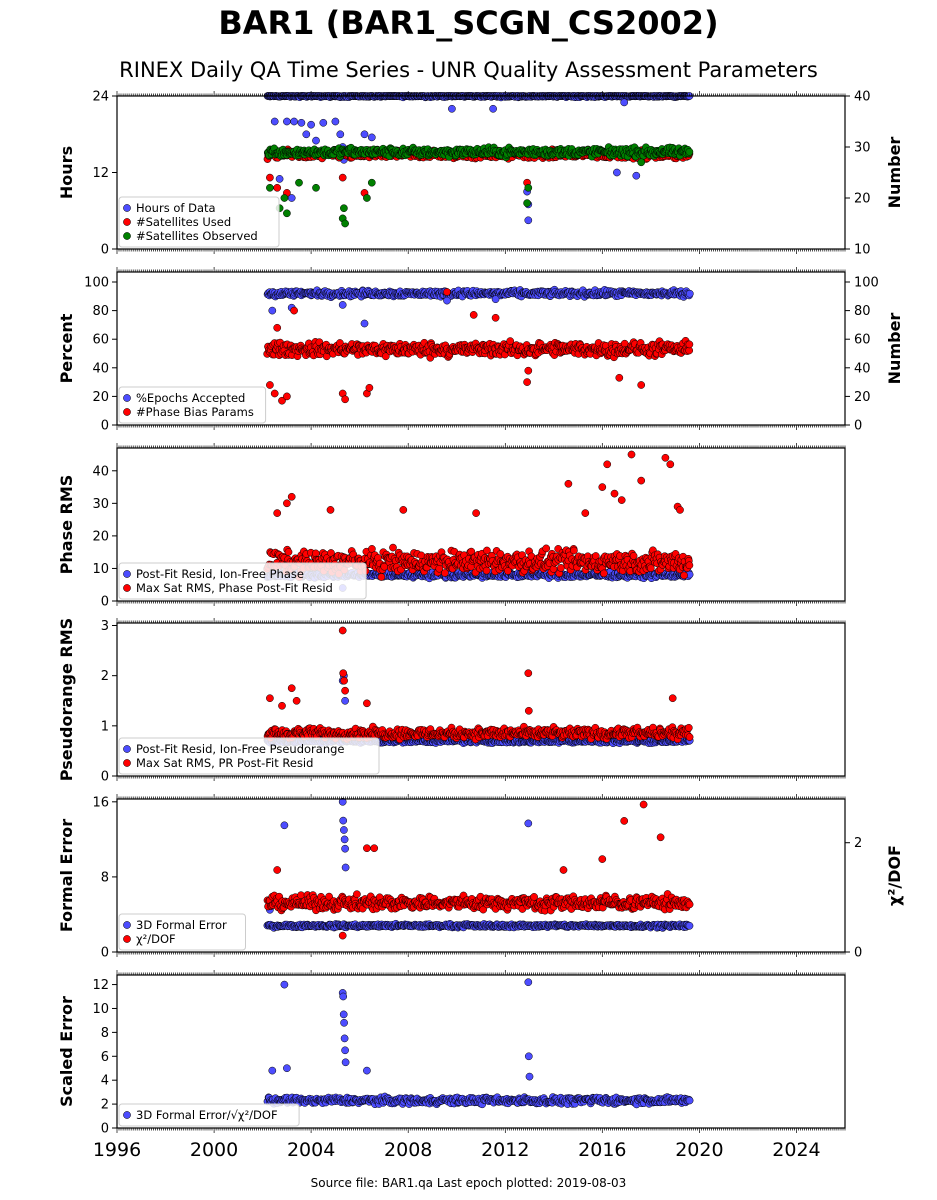  Describe the element at coordinates (195, 412) in the screenshot. I see `legend-label: #Phase Bias Params` at that location.